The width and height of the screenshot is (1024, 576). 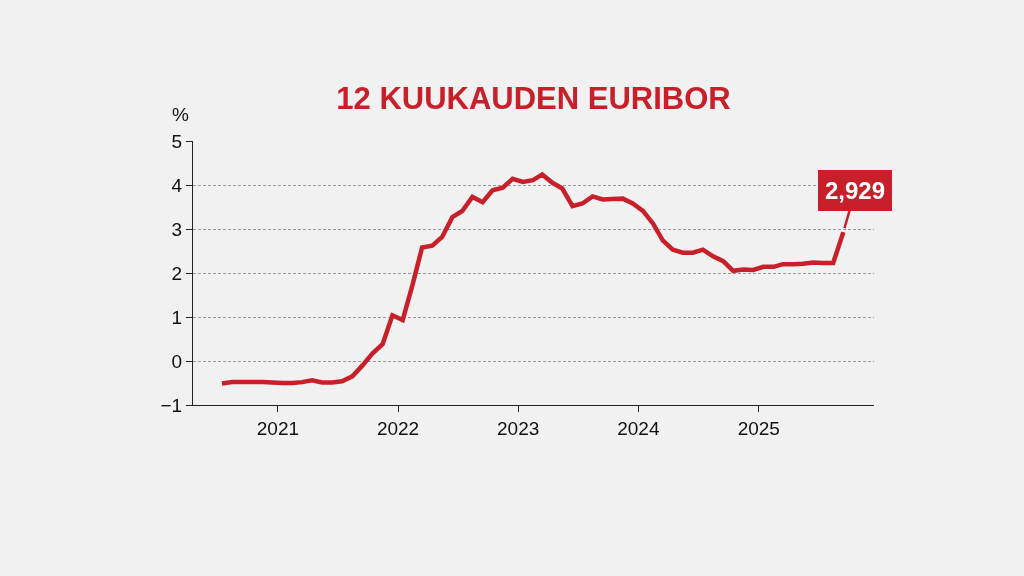 What do you see at coordinates (533, 98) in the screenshot?
I see `chart-title: 12 KUUKAUDEN EURIBOR` at bounding box center [533, 98].